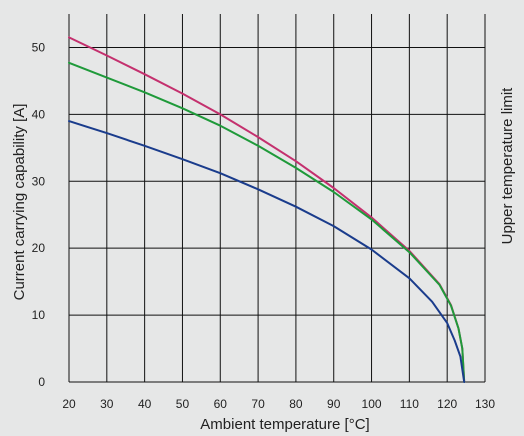  I want to click on x-axis-label: Ambient temperature [°C], so click(284, 424).